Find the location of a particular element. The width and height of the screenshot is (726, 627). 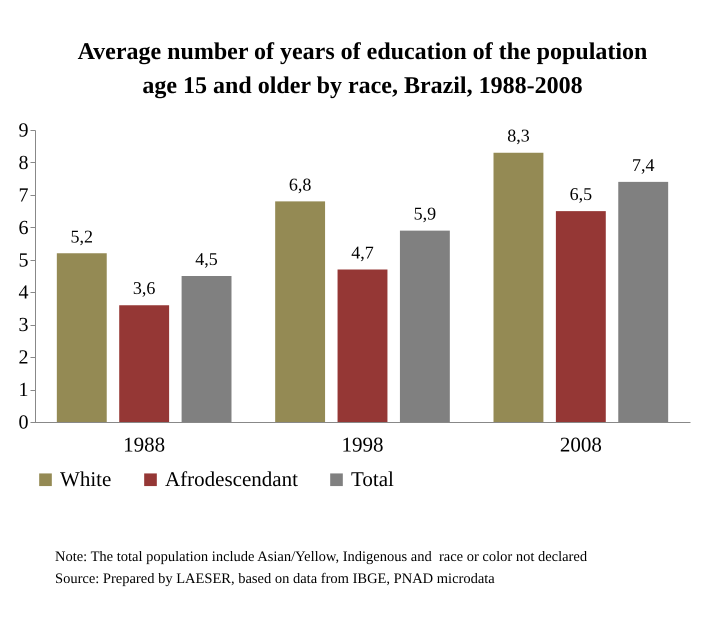

text: Note: The total population include Asian/Yellow, Indigenous and race or color not declared is located at coordinates (321, 557).